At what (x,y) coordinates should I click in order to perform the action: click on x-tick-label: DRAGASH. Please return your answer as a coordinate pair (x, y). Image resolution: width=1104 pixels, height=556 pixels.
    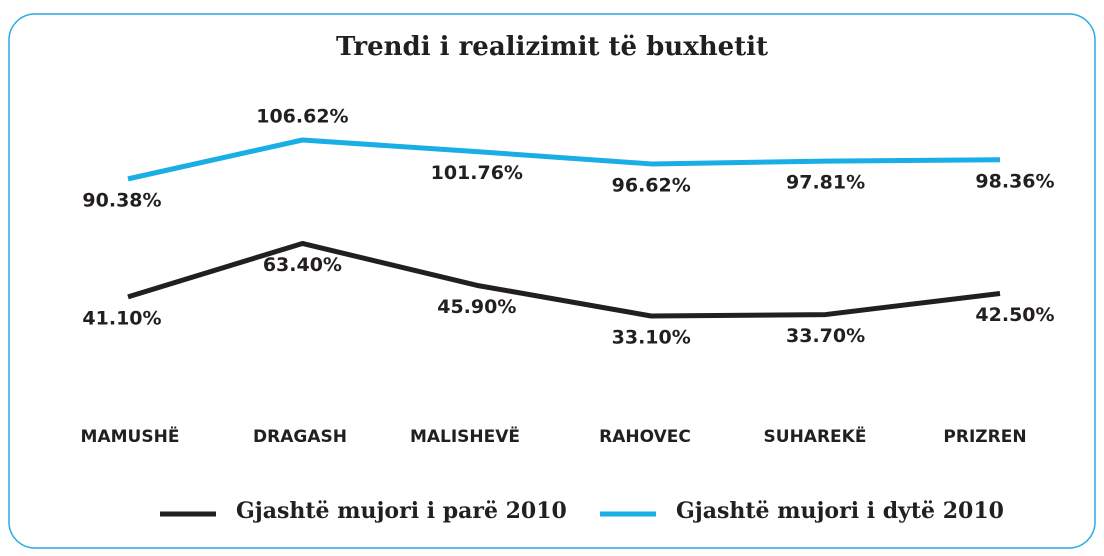
    Looking at the image, I should click on (300, 437).